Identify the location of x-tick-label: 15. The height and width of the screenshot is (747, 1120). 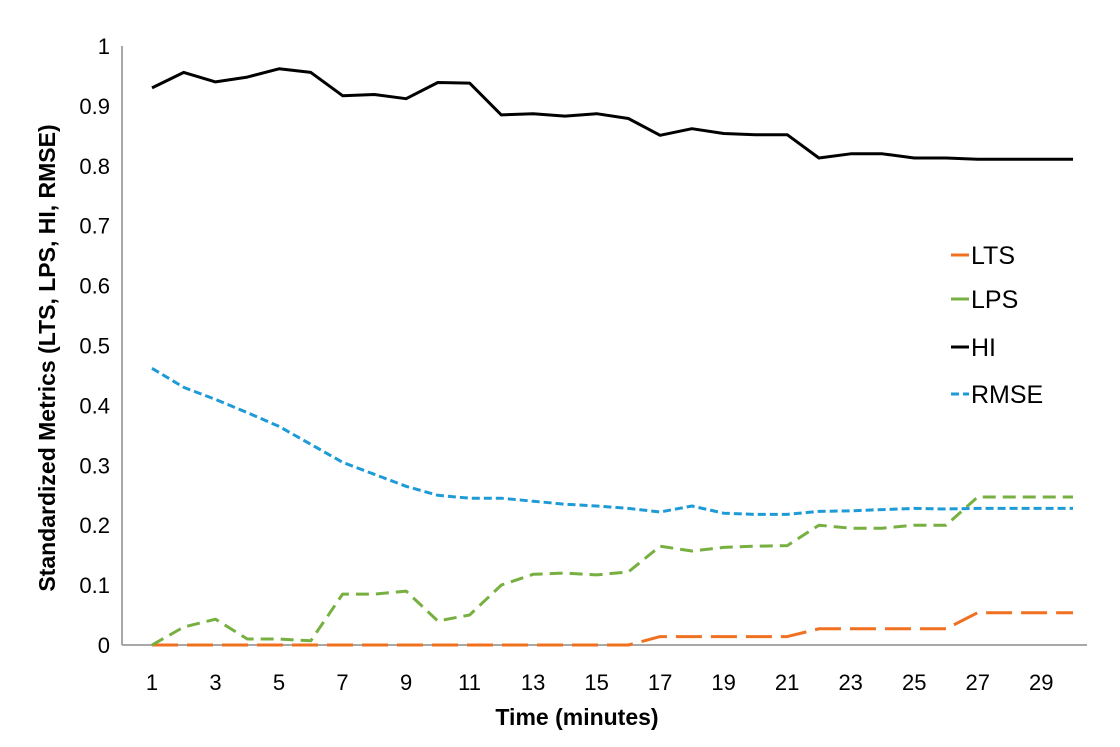
(596, 682).